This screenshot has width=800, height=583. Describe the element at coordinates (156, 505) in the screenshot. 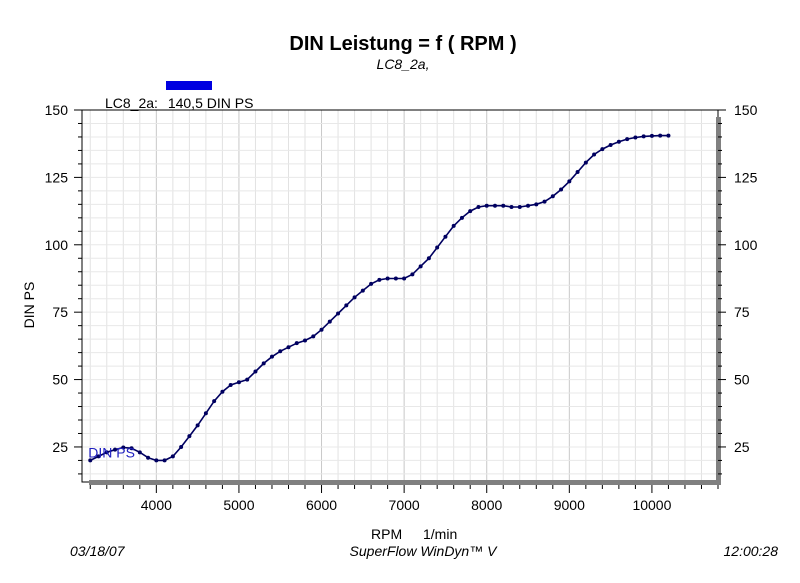

I see `x-tick-label: 4000` at that location.